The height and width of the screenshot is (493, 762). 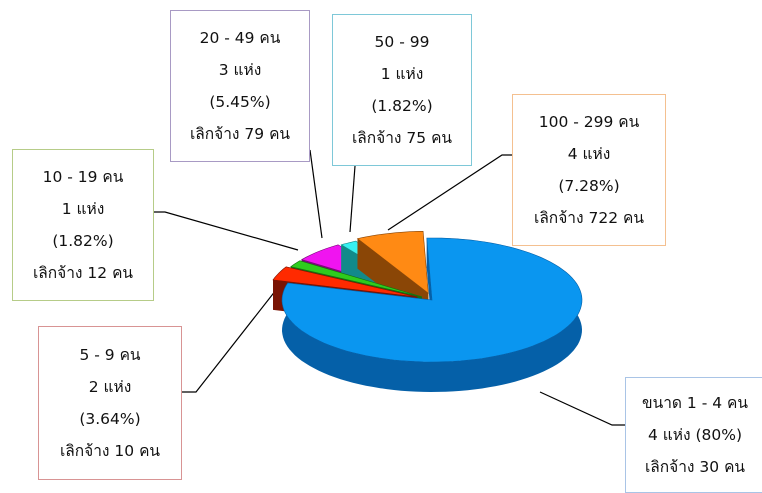 I want to click on callout-size-5-9: 5 - 9 คน 2 แห่ง (3.64%) เลิกจ้าง 10 คน, so click(x=110, y=403).